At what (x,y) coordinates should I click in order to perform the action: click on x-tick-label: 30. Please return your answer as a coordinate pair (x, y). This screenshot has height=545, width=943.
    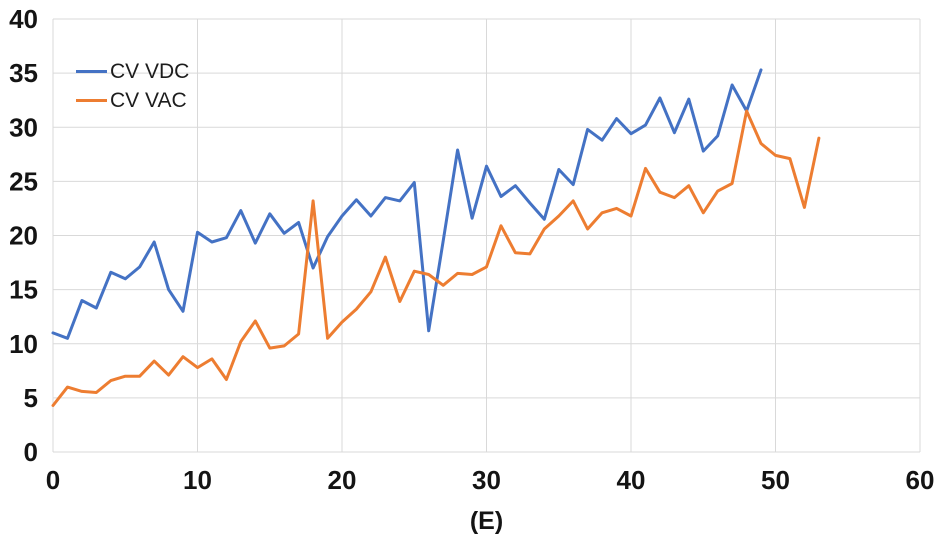
    Looking at the image, I should click on (486, 480).